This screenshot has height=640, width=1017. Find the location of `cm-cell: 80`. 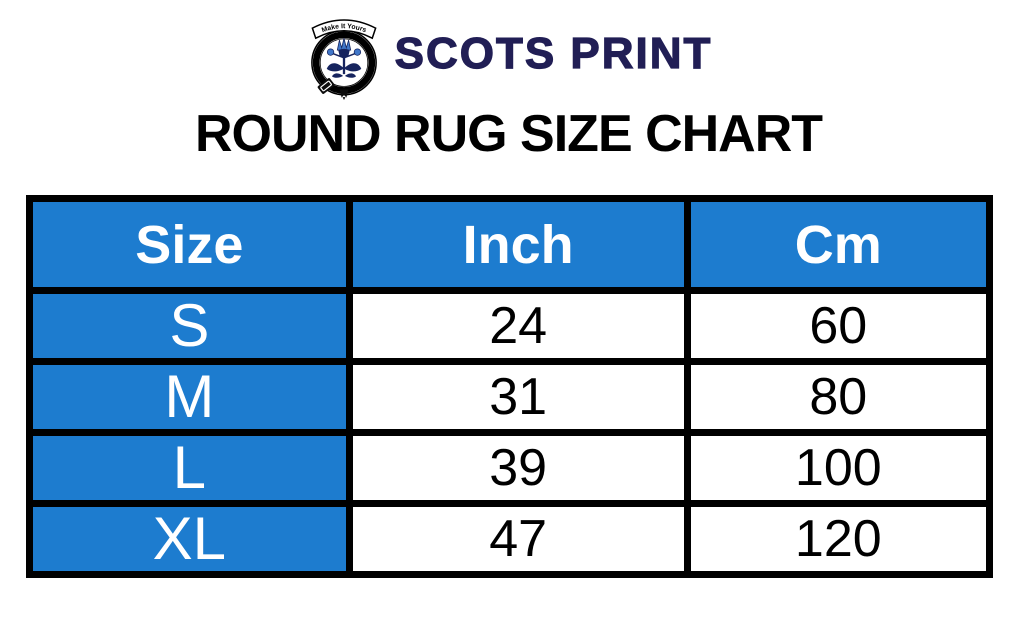

cm-cell: 80 is located at coordinates (838, 397).